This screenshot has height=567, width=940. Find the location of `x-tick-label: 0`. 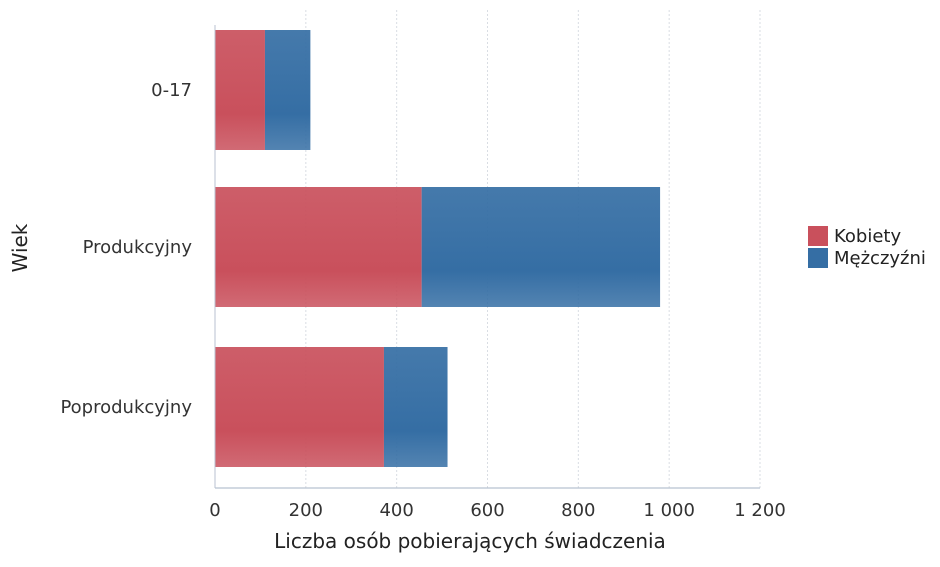

x-tick-label: 0 is located at coordinates (214, 510).